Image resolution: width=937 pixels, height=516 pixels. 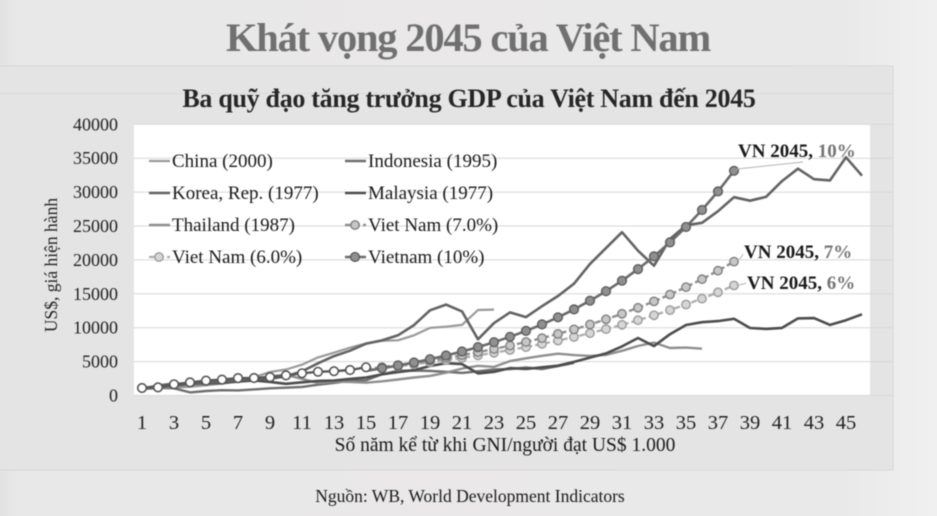 What do you see at coordinates (801, 283) in the screenshot?
I see `svg-text: VN 2045, 6%` at bounding box center [801, 283].